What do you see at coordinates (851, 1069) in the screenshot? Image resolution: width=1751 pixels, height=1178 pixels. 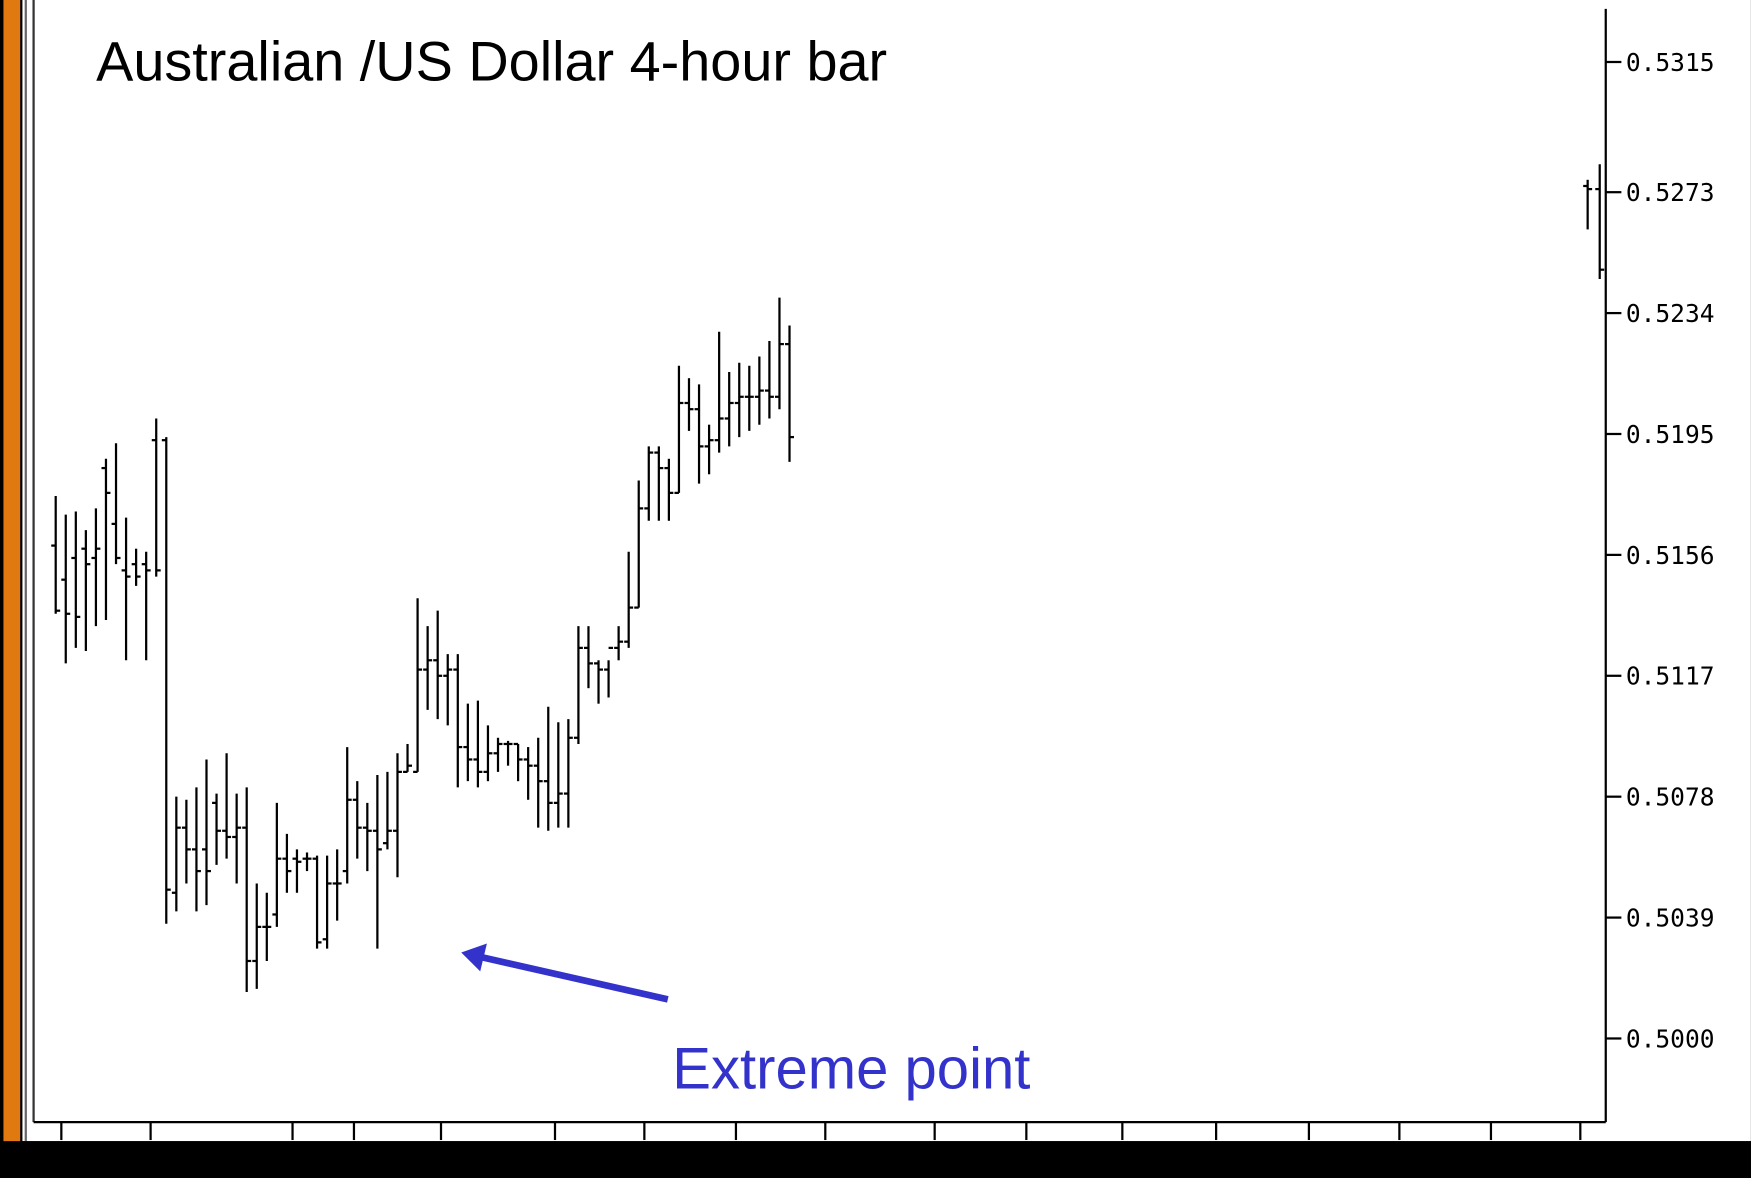 I see `annotation-text: Extreme point` at bounding box center [851, 1069].